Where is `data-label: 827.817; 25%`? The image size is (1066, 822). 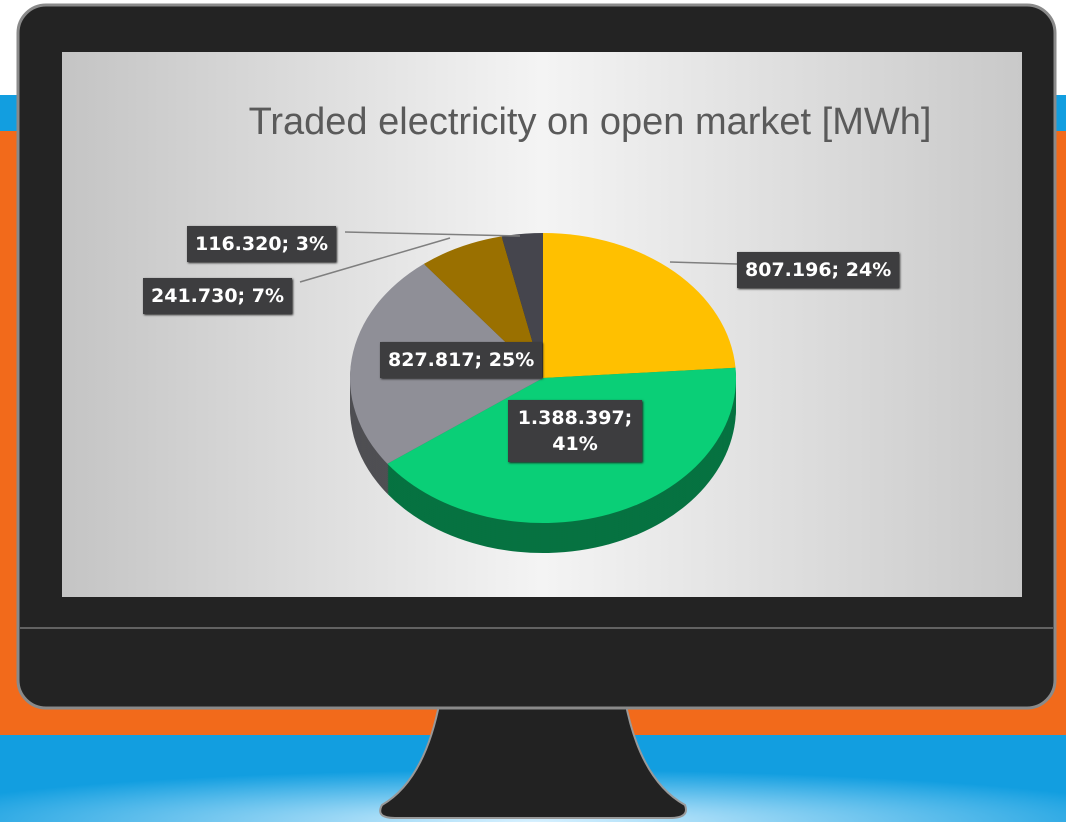 data-label: 827.817; 25% is located at coordinates (461, 360).